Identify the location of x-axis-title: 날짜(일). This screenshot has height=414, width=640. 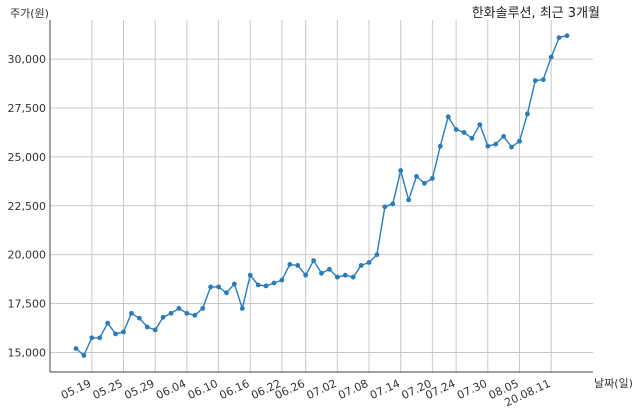
(613, 383).